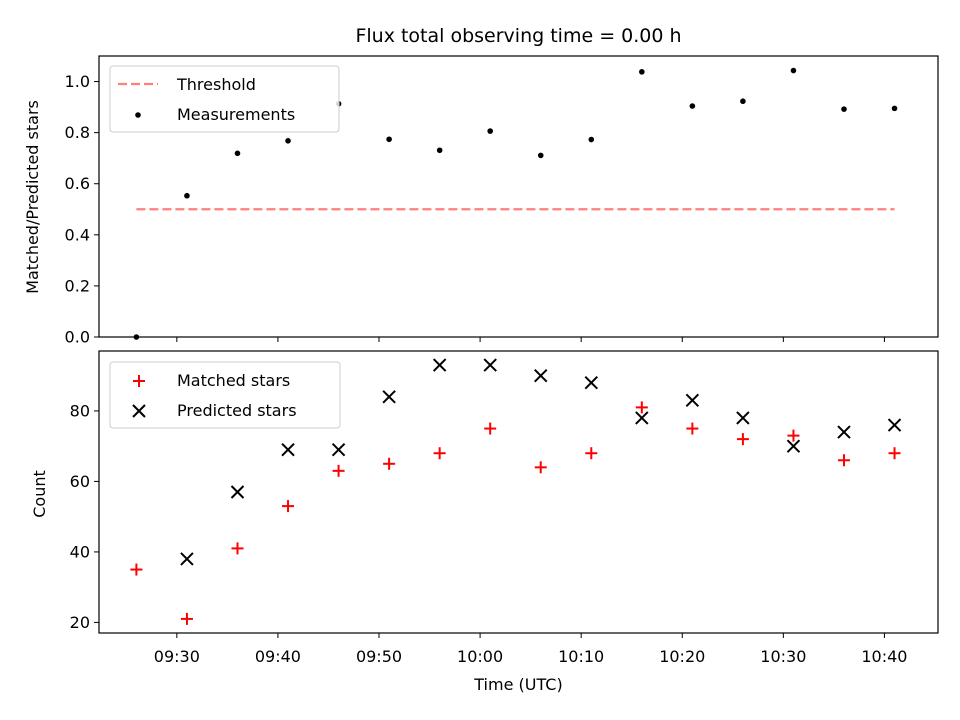 Image resolution: width=960 pixels, height=720 pixels. I want to click on y-tick-label: 0.8, so click(77, 132).